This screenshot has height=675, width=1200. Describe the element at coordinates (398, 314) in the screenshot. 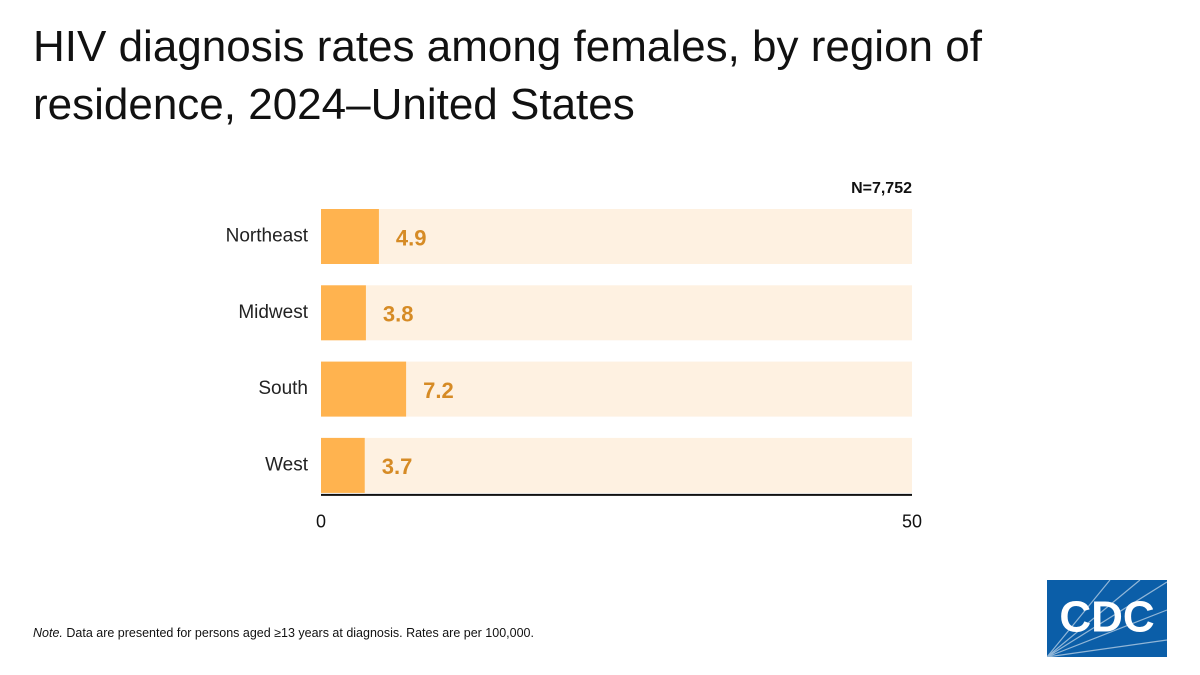

I see `value-label: 3.8` at that location.